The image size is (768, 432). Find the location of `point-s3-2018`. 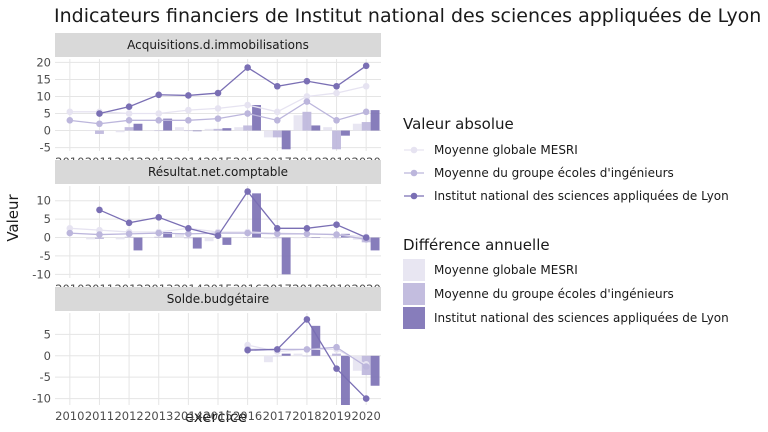

point-s3-2018 is located at coordinates (307, 81).